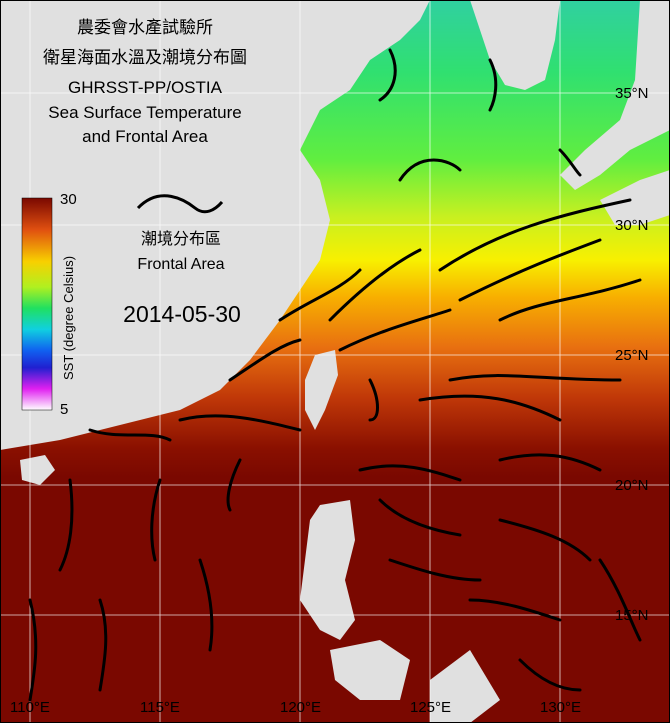 Image resolution: width=670 pixels, height=723 pixels. I want to click on colorbar, so click(37, 304).